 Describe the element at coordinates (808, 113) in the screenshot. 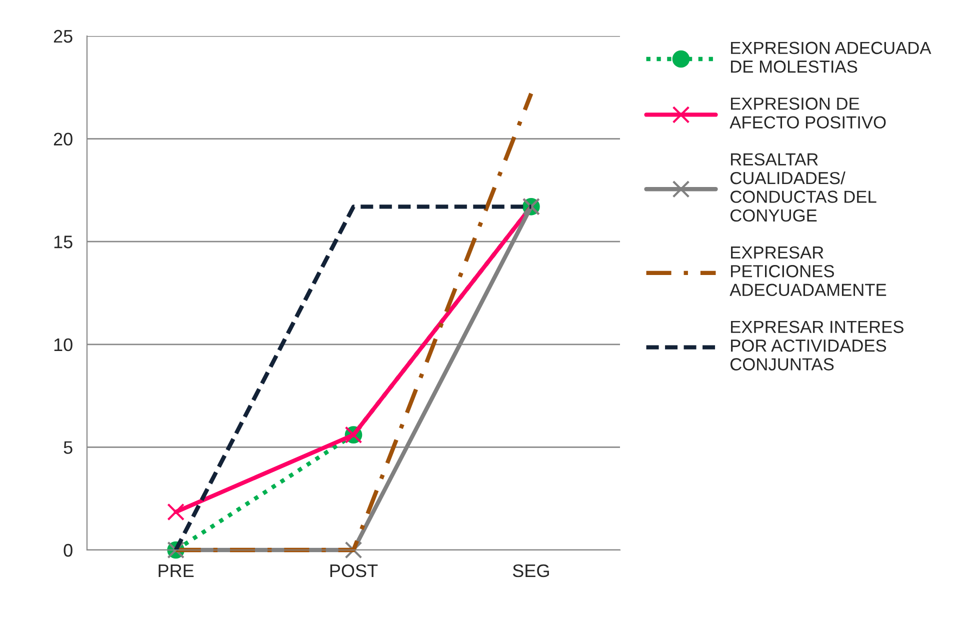

I see `legend-label: EXPRESION DE AFECTO POSITIVO` at that location.